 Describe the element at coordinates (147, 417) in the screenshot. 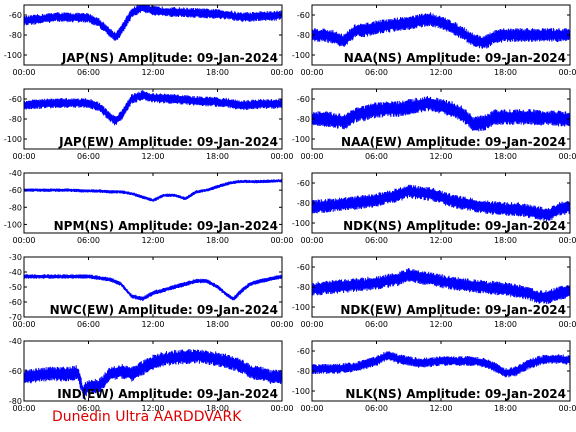

I see `footer-credit: Dunedin Ultra AARDDVARK` at that location.